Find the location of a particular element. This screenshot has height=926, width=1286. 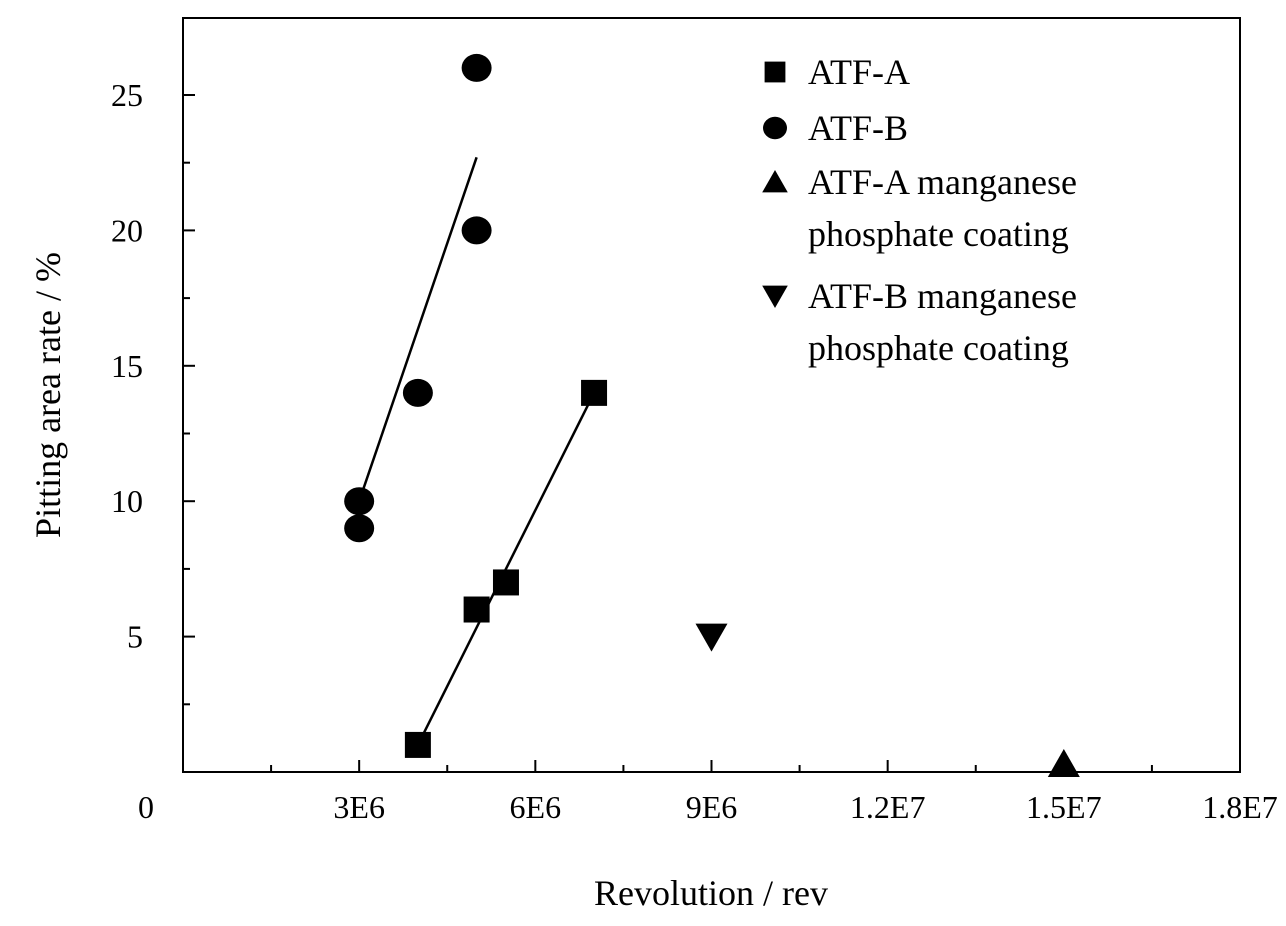

legend-label: ATF-A manganese is located at coordinates (942, 182).